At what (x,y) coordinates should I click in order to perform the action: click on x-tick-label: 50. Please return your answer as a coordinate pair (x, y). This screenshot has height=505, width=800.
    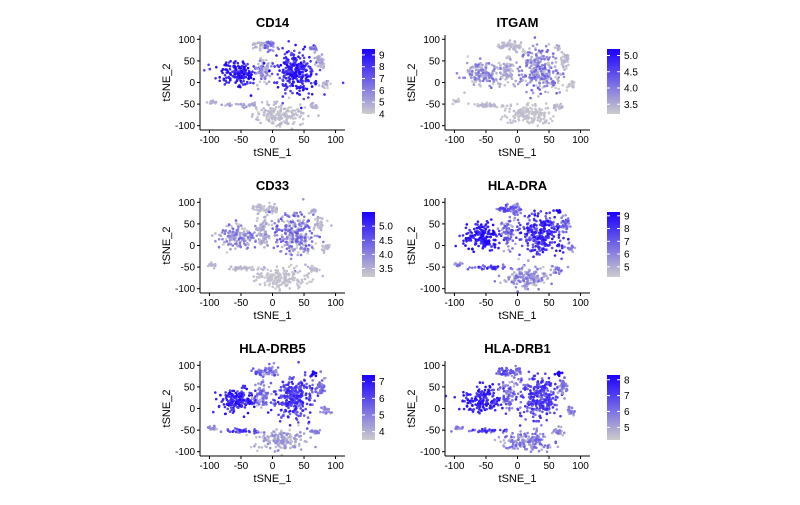
    Looking at the image, I should click on (304, 303).